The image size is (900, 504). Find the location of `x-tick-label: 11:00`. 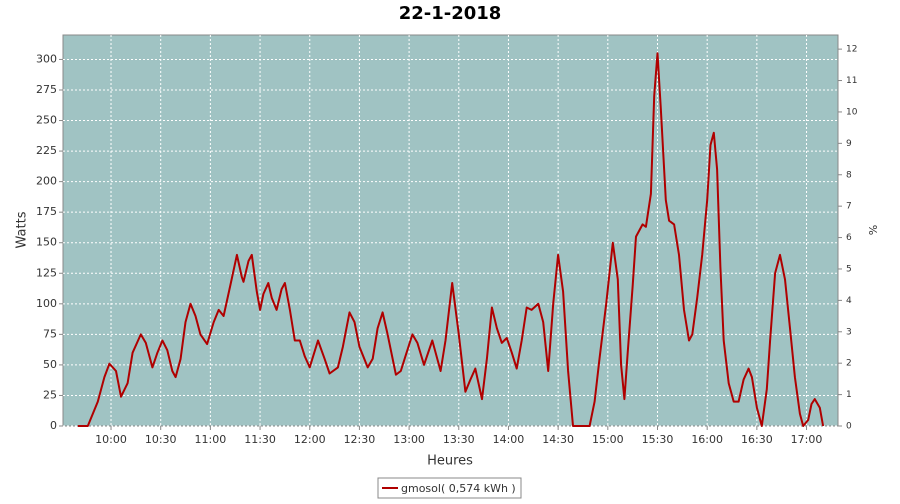

x-tick-label: 11:00 is located at coordinates (211, 439).